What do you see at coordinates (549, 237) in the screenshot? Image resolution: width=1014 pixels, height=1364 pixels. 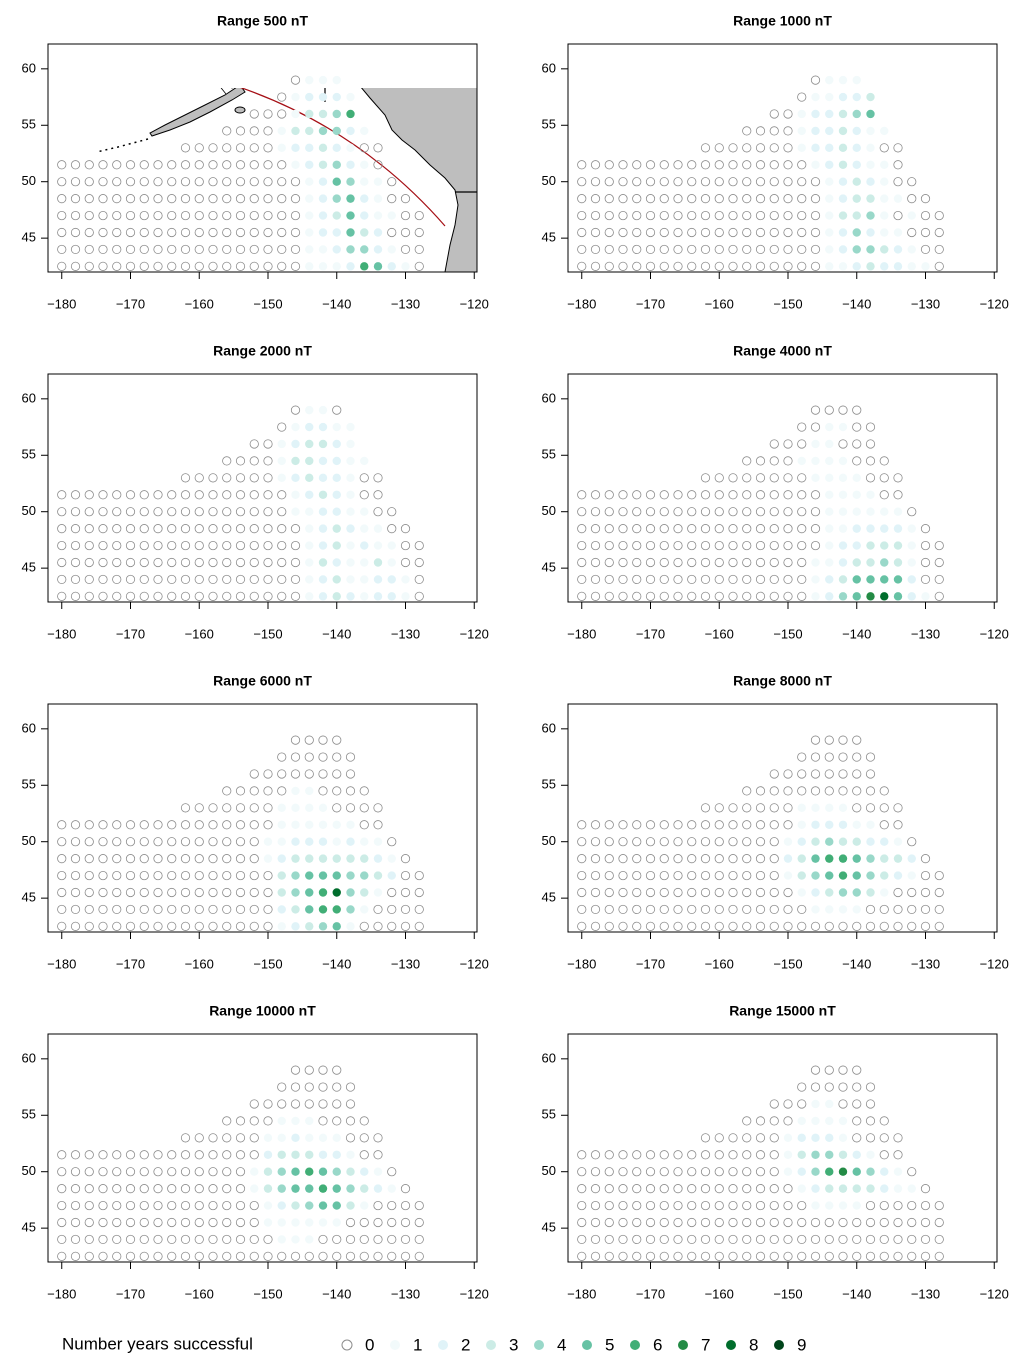 I see `y-tick-label: 45` at bounding box center [549, 237].